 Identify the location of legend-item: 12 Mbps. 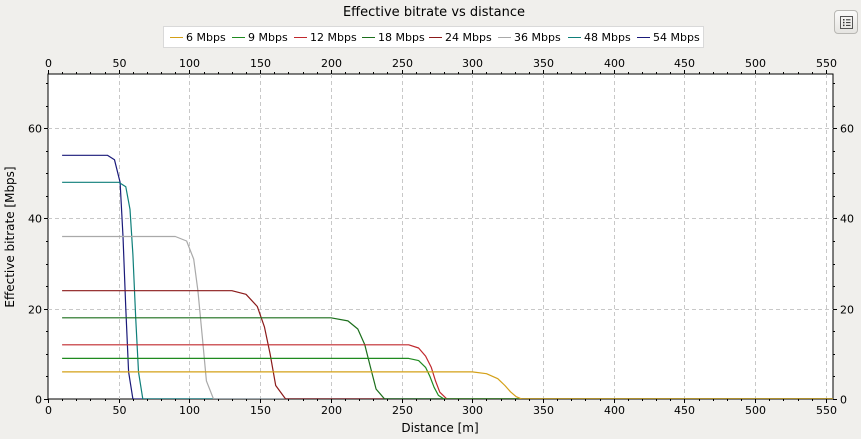
(325, 38).